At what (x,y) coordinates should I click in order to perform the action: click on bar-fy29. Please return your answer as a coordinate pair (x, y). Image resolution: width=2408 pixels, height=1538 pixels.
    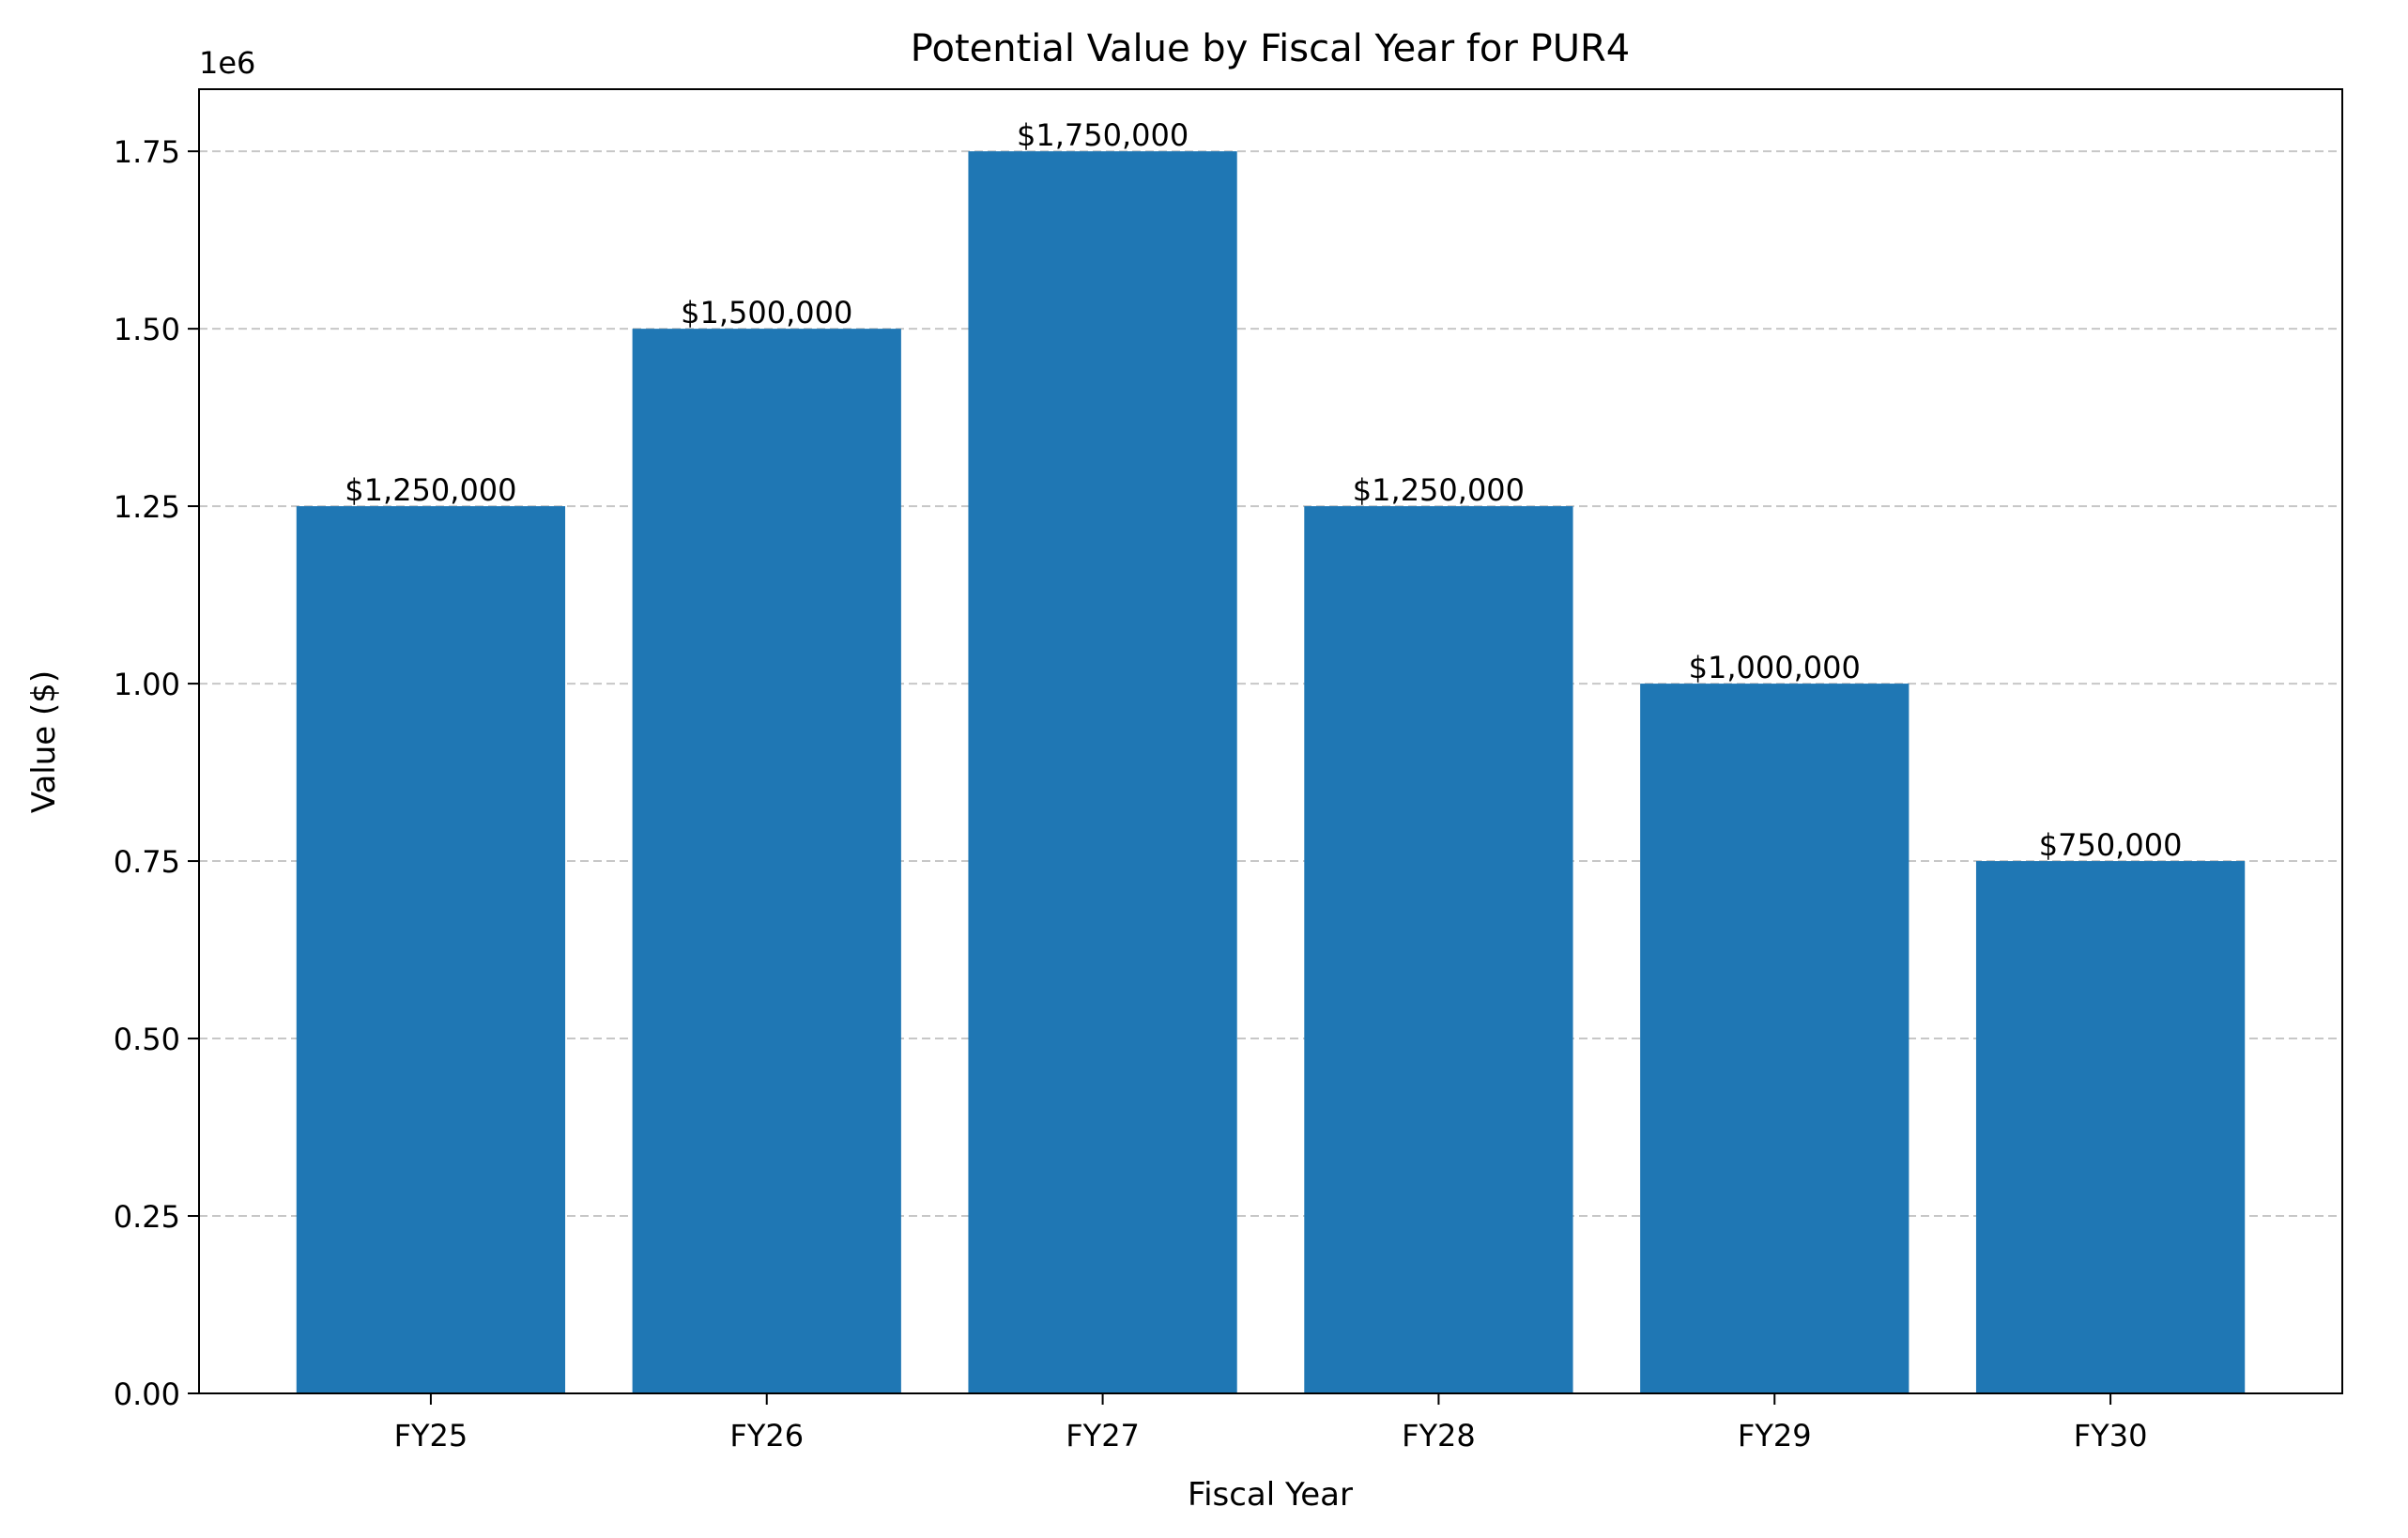
    Looking at the image, I should click on (1775, 1038).